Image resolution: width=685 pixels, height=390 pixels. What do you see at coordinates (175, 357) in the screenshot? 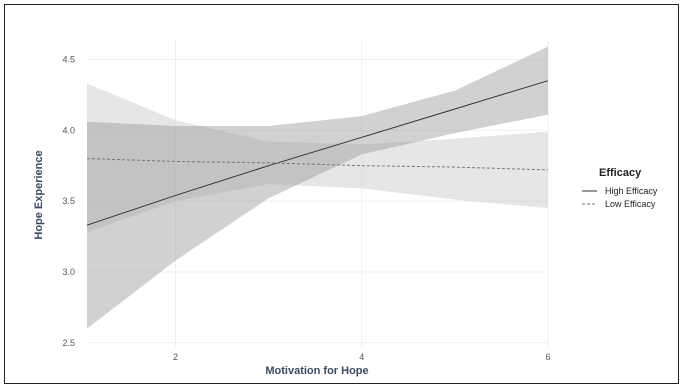
I see `x-tick-label: 2` at bounding box center [175, 357].